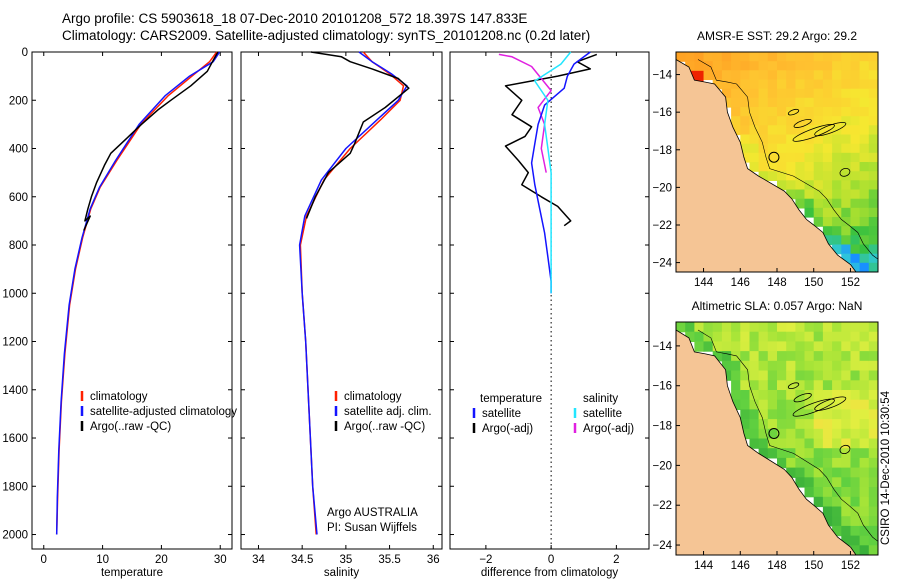 The width and height of the screenshot is (900, 580). What do you see at coordinates (549, 573) in the screenshot?
I see `difference-xlabel: difference from climatology` at bounding box center [549, 573].